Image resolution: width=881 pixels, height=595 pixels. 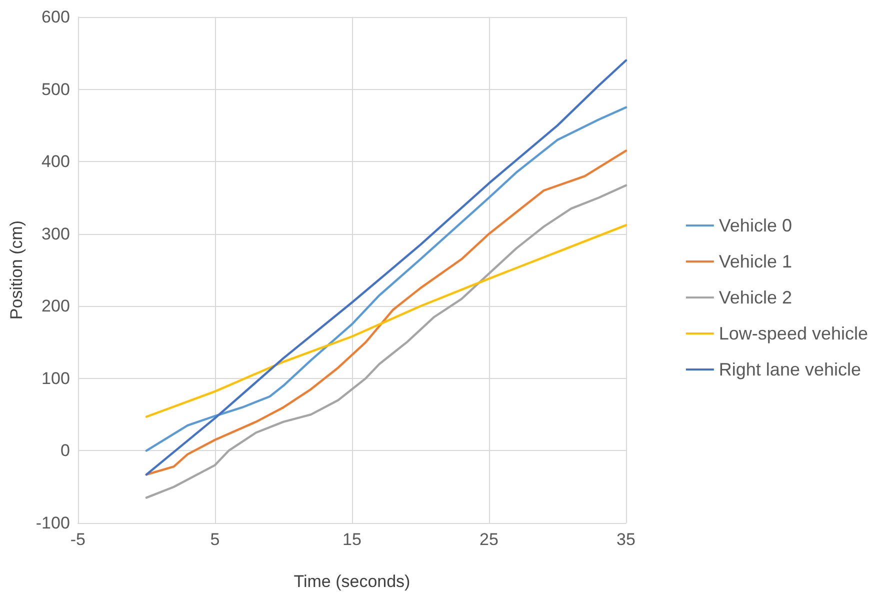 I want to click on y-tick-label: 600, so click(x=56, y=17).